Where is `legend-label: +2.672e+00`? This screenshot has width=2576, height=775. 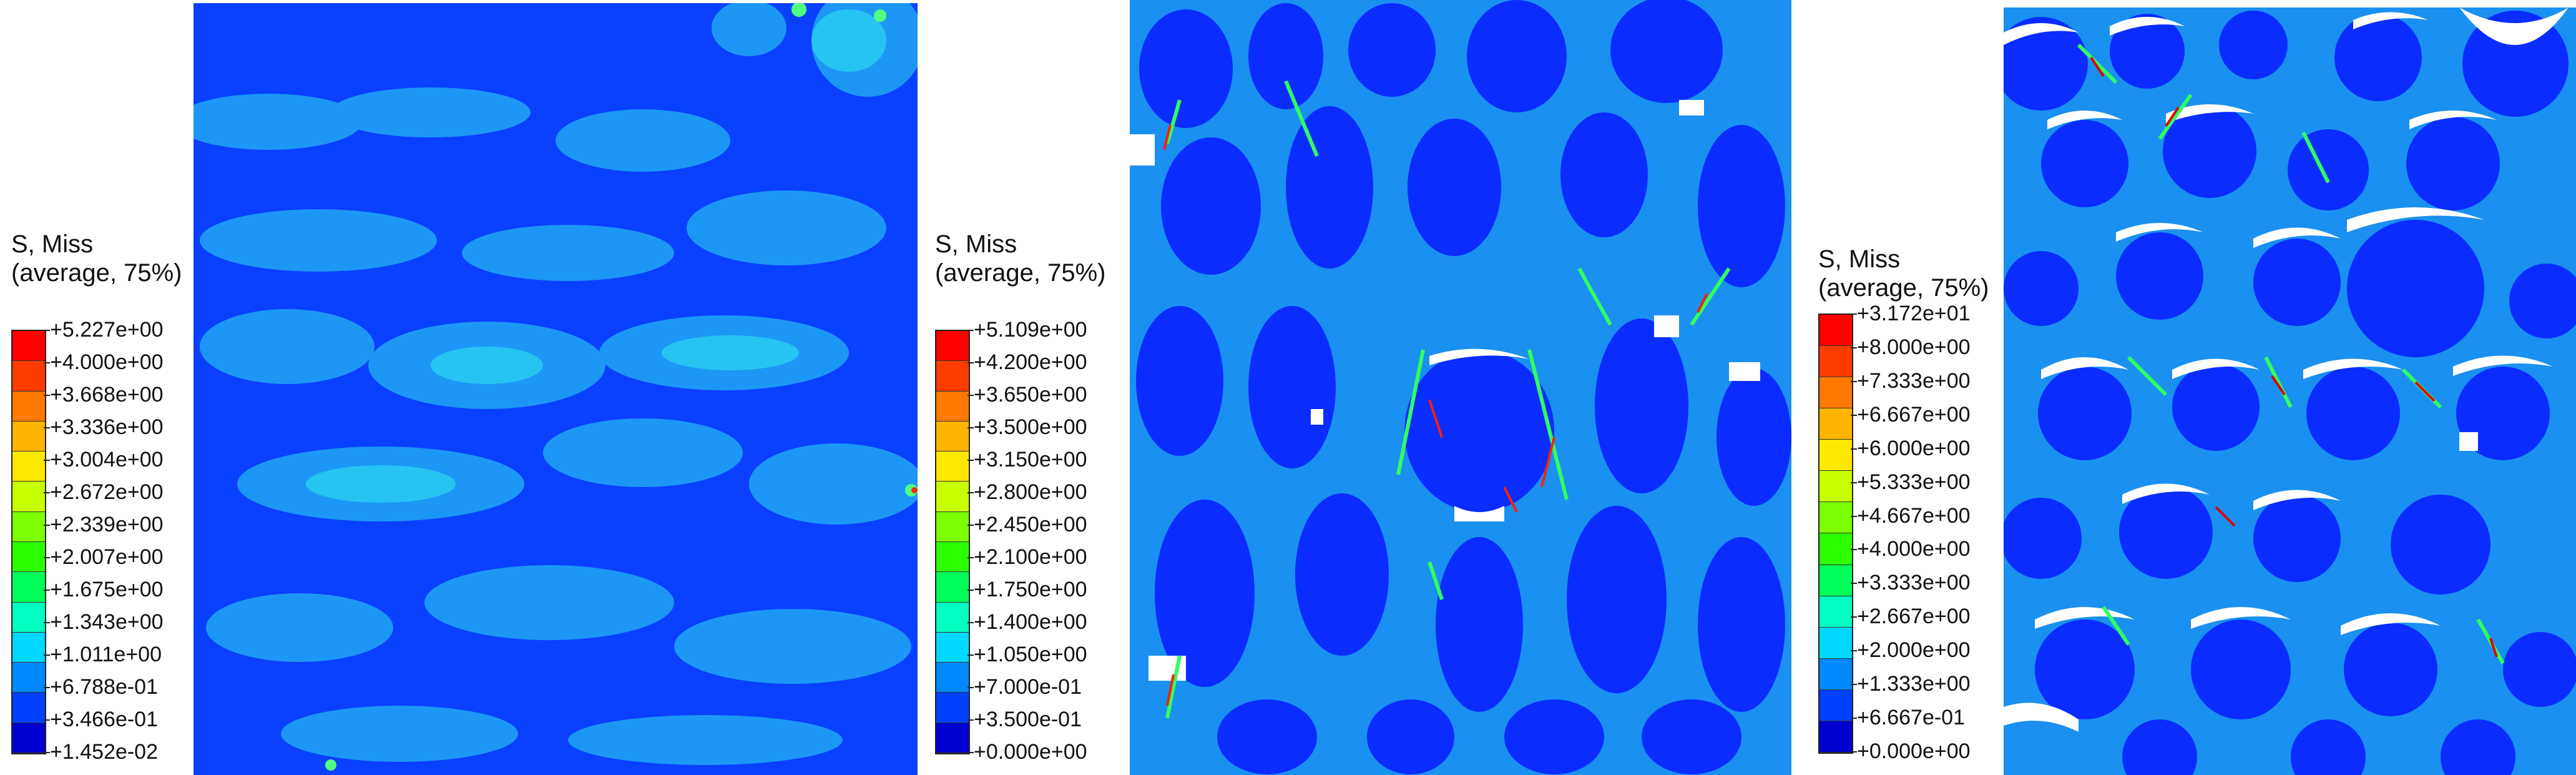
legend-label: +2.672e+00 is located at coordinates (107, 492).